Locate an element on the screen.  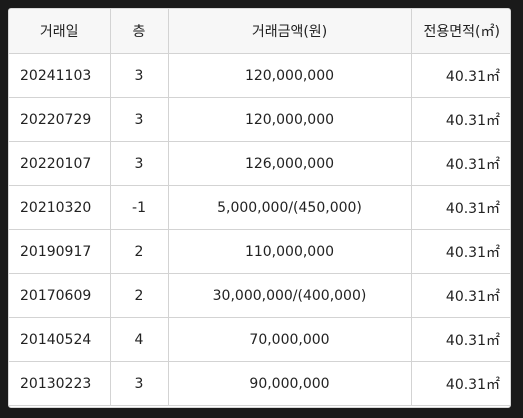
table-row: 20220729 3 120,000,000 40.31㎡ is located at coordinates (259, 119).